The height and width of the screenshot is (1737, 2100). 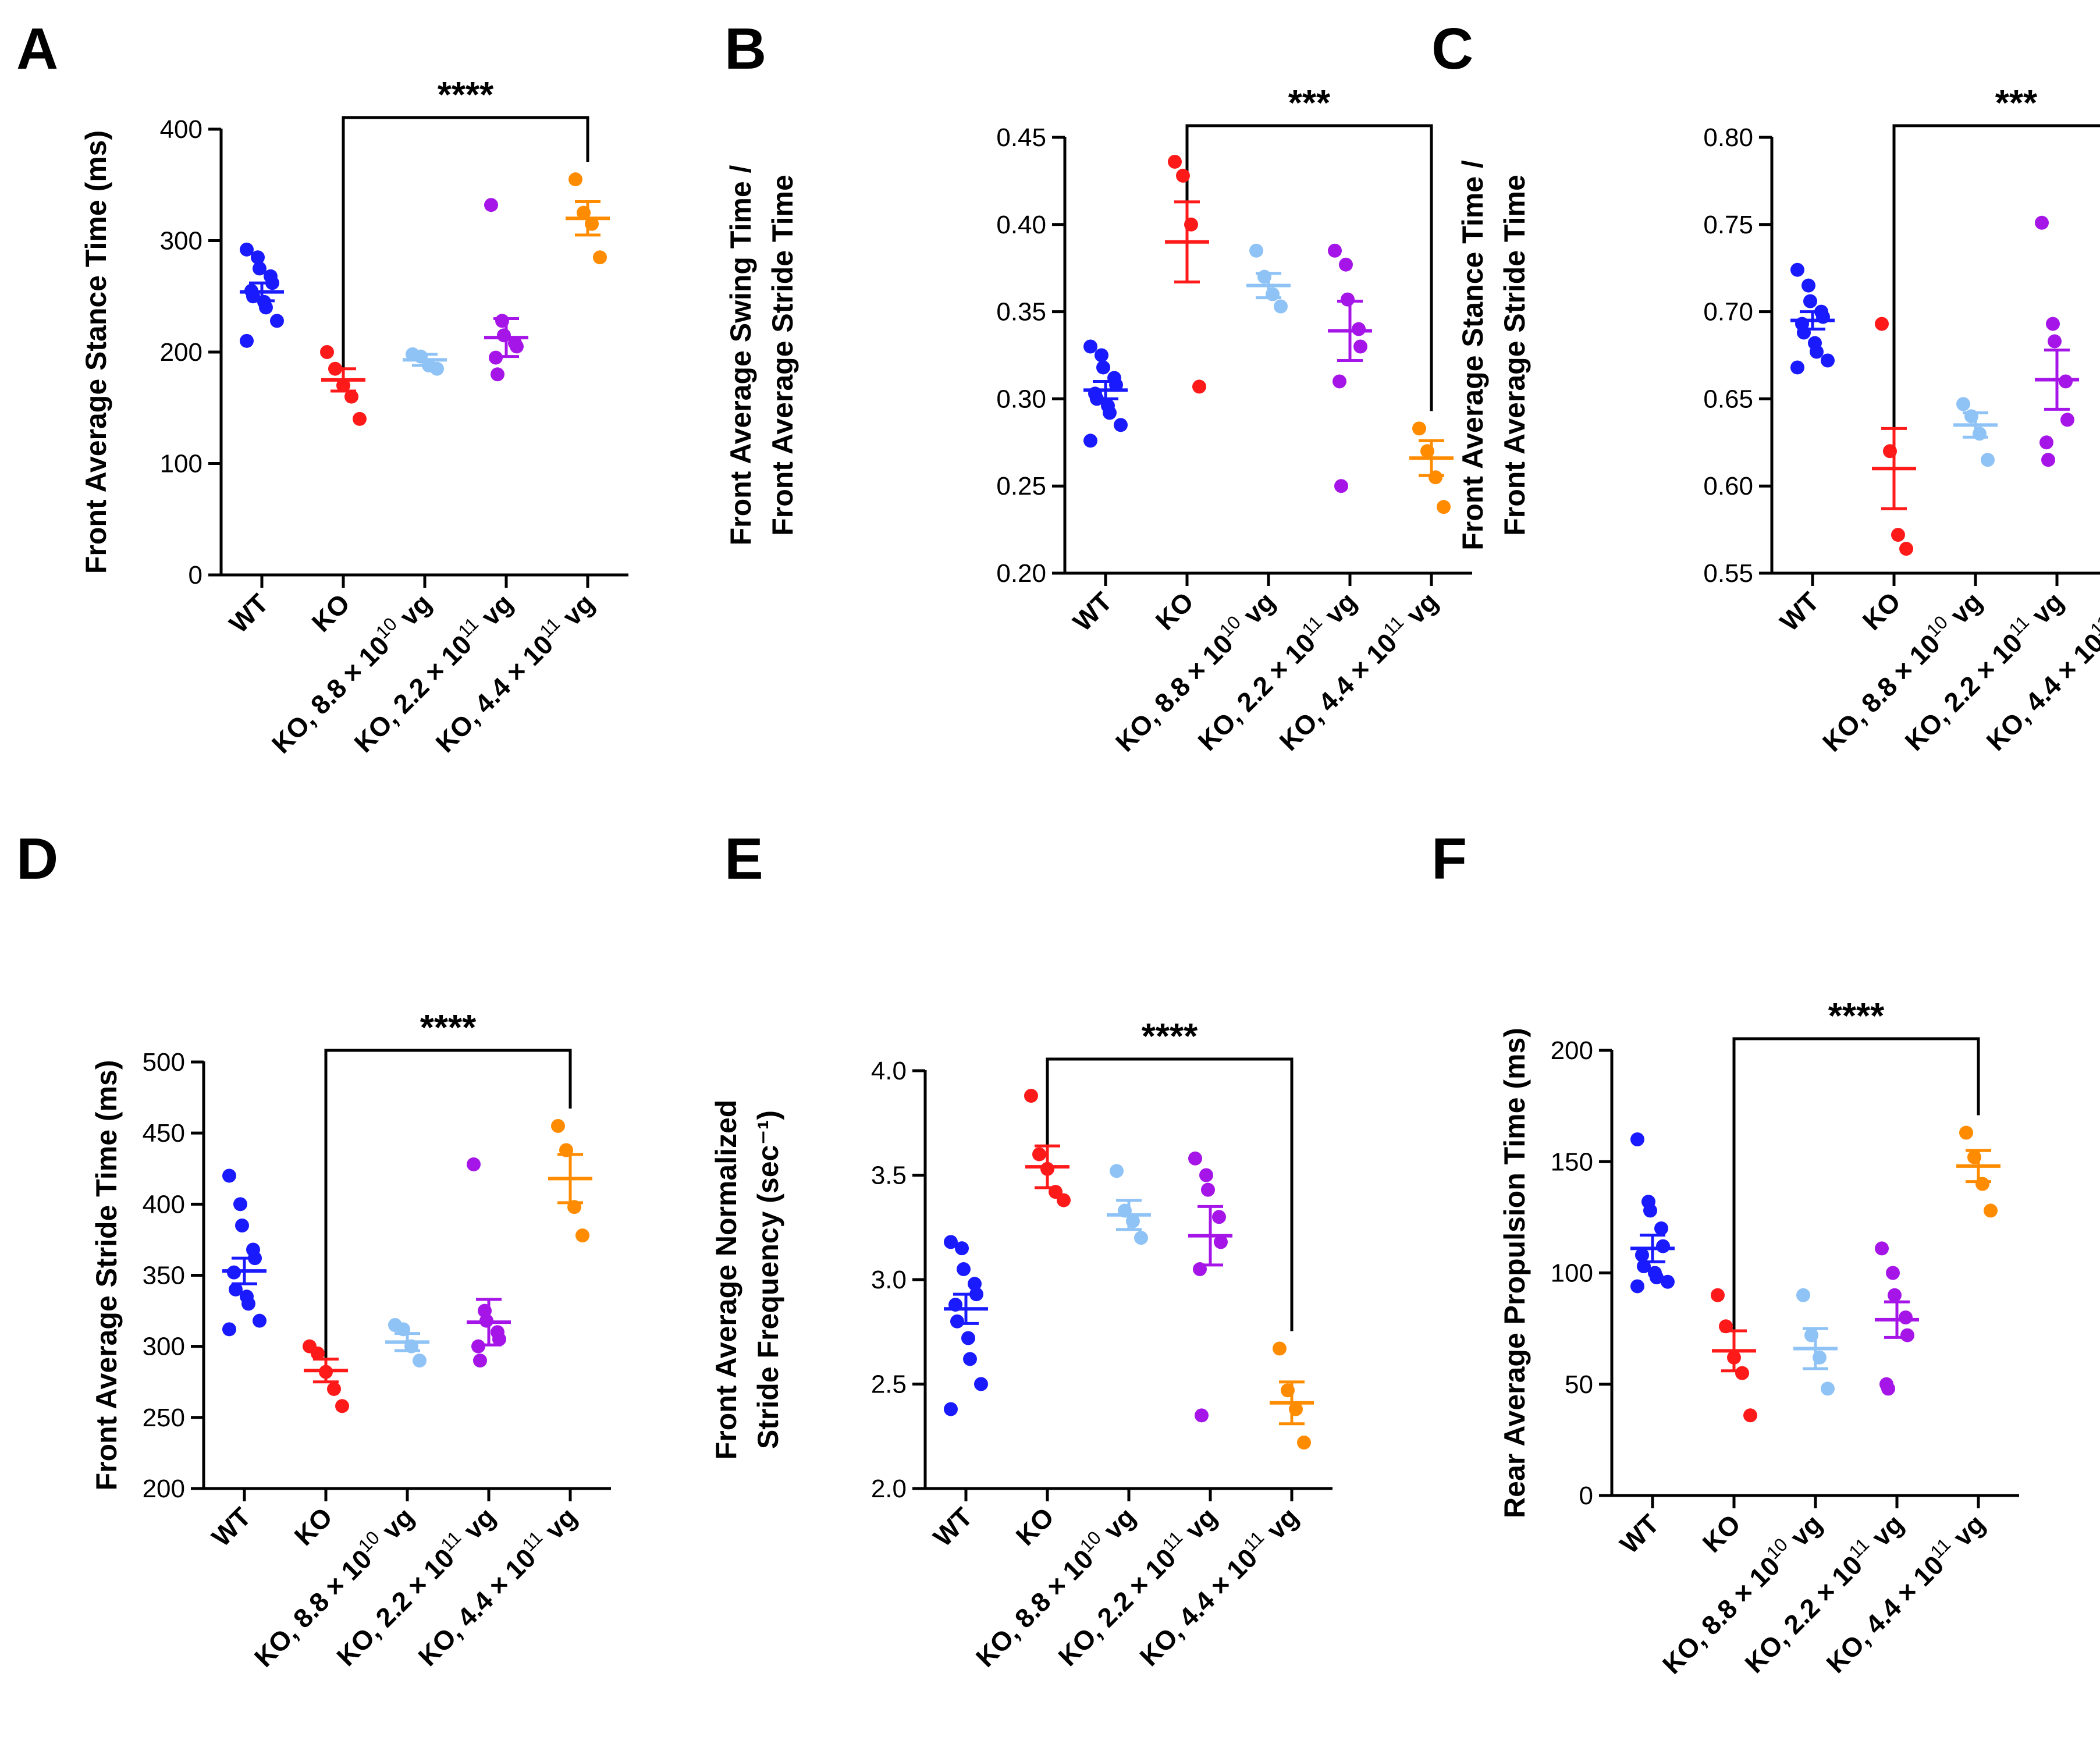 What do you see at coordinates (1728, 225) in the screenshot?
I see `y-tick-label: 0.75` at bounding box center [1728, 225].